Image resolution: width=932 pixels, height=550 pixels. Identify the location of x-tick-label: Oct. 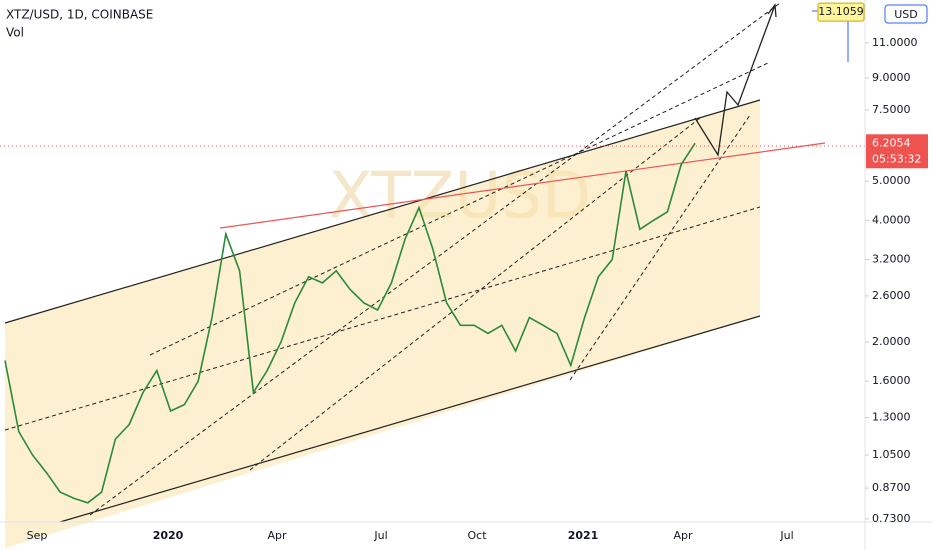
(477, 535).